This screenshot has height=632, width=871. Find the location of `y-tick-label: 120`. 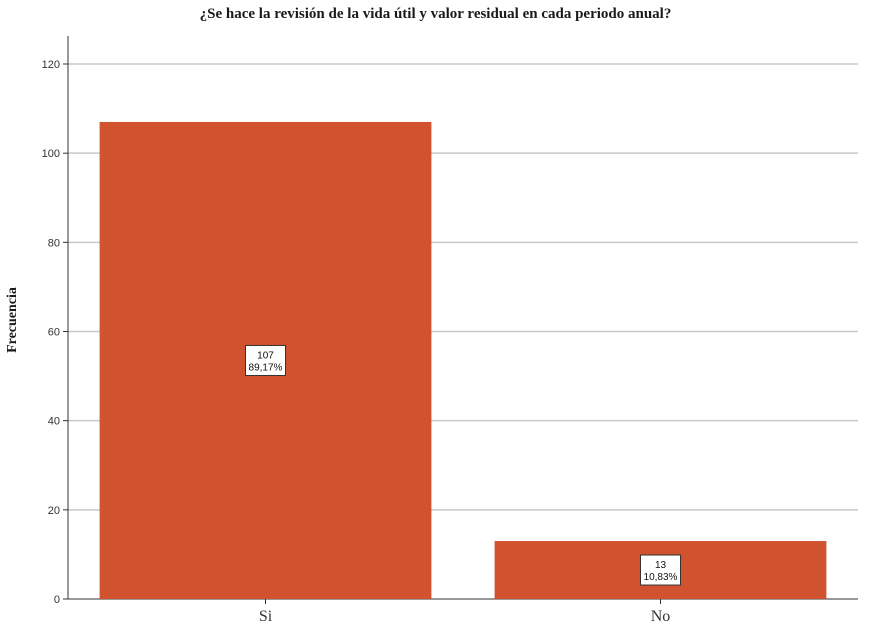

y-tick-label: 120 is located at coordinates (51, 65).